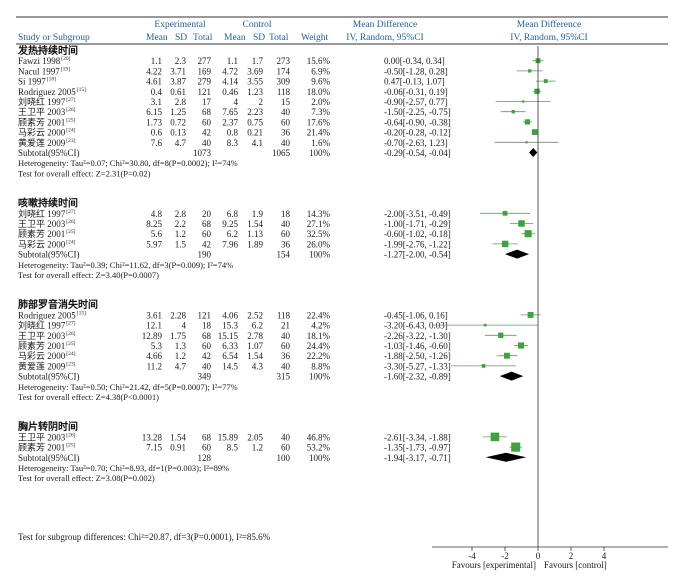 This screenshot has width=684, height=586. Describe the element at coordinates (417, 255) in the screenshot. I see `subtotal-ci: -1.27[-2.00, -0.54]` at that location.